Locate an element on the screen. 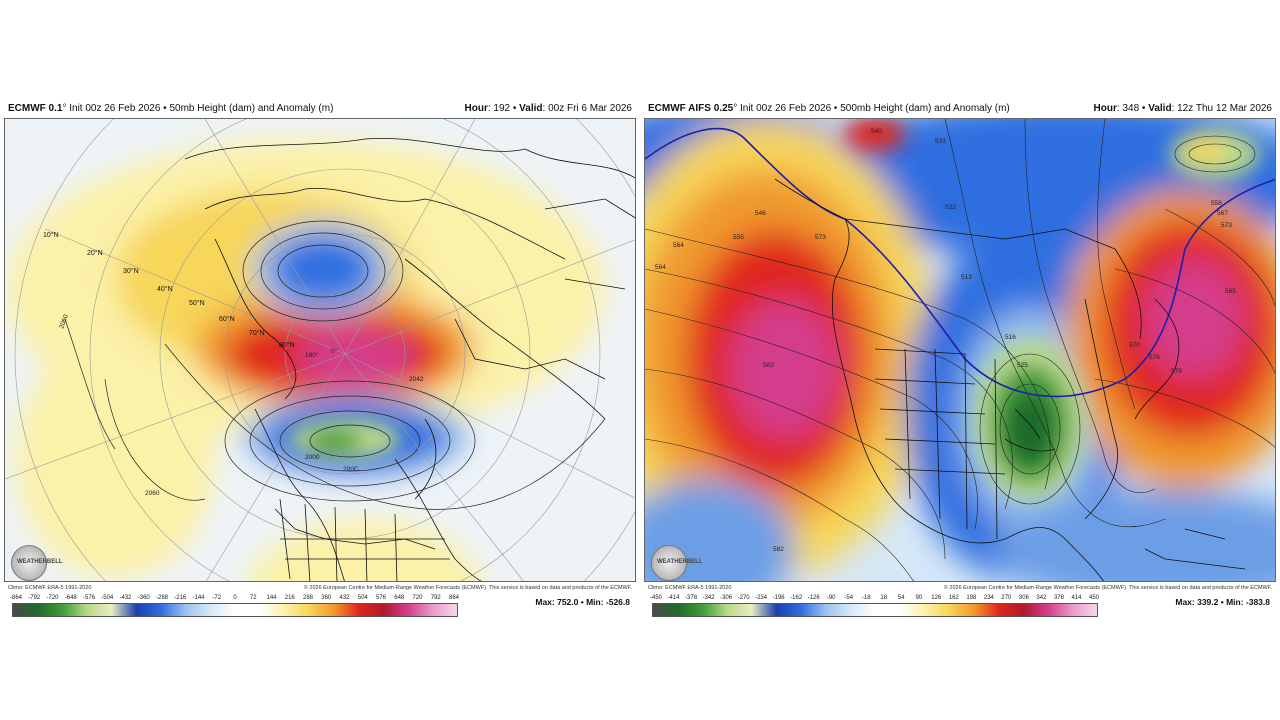 Image resolution: width=1280 pixels, height=720 pixels. colorbar-tick-label: -144 is located at coordinates (198, 598).